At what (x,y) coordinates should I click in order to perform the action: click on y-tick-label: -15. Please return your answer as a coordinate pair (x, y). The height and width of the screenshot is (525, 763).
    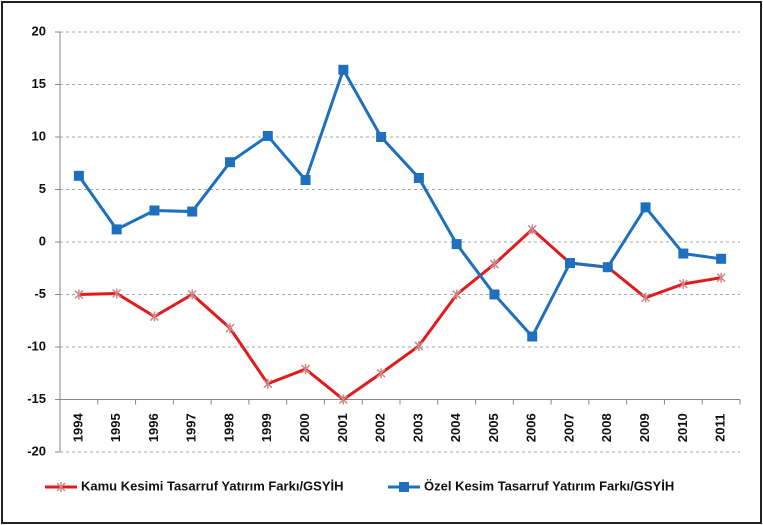
    Looking at the image, I should click on (36, 398).